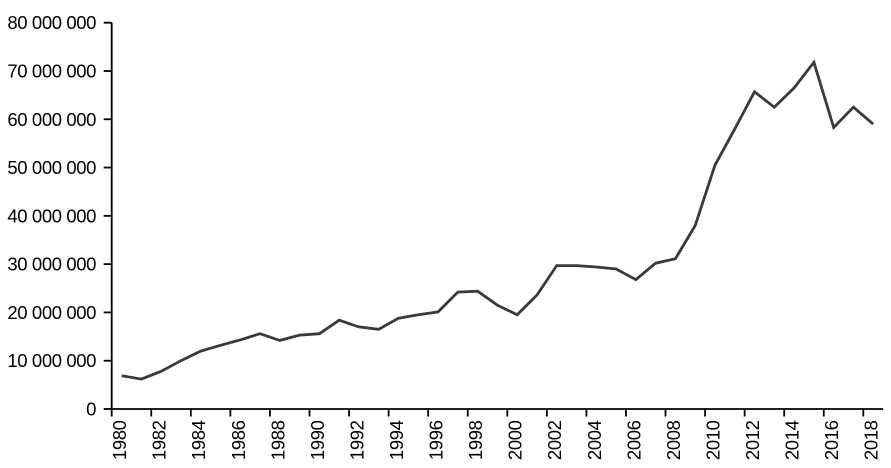  What do you see at coordinates (51, 70) in the screenshot?
I see `y-tick-label: 70 000 000` at bounding box center [51, 70].